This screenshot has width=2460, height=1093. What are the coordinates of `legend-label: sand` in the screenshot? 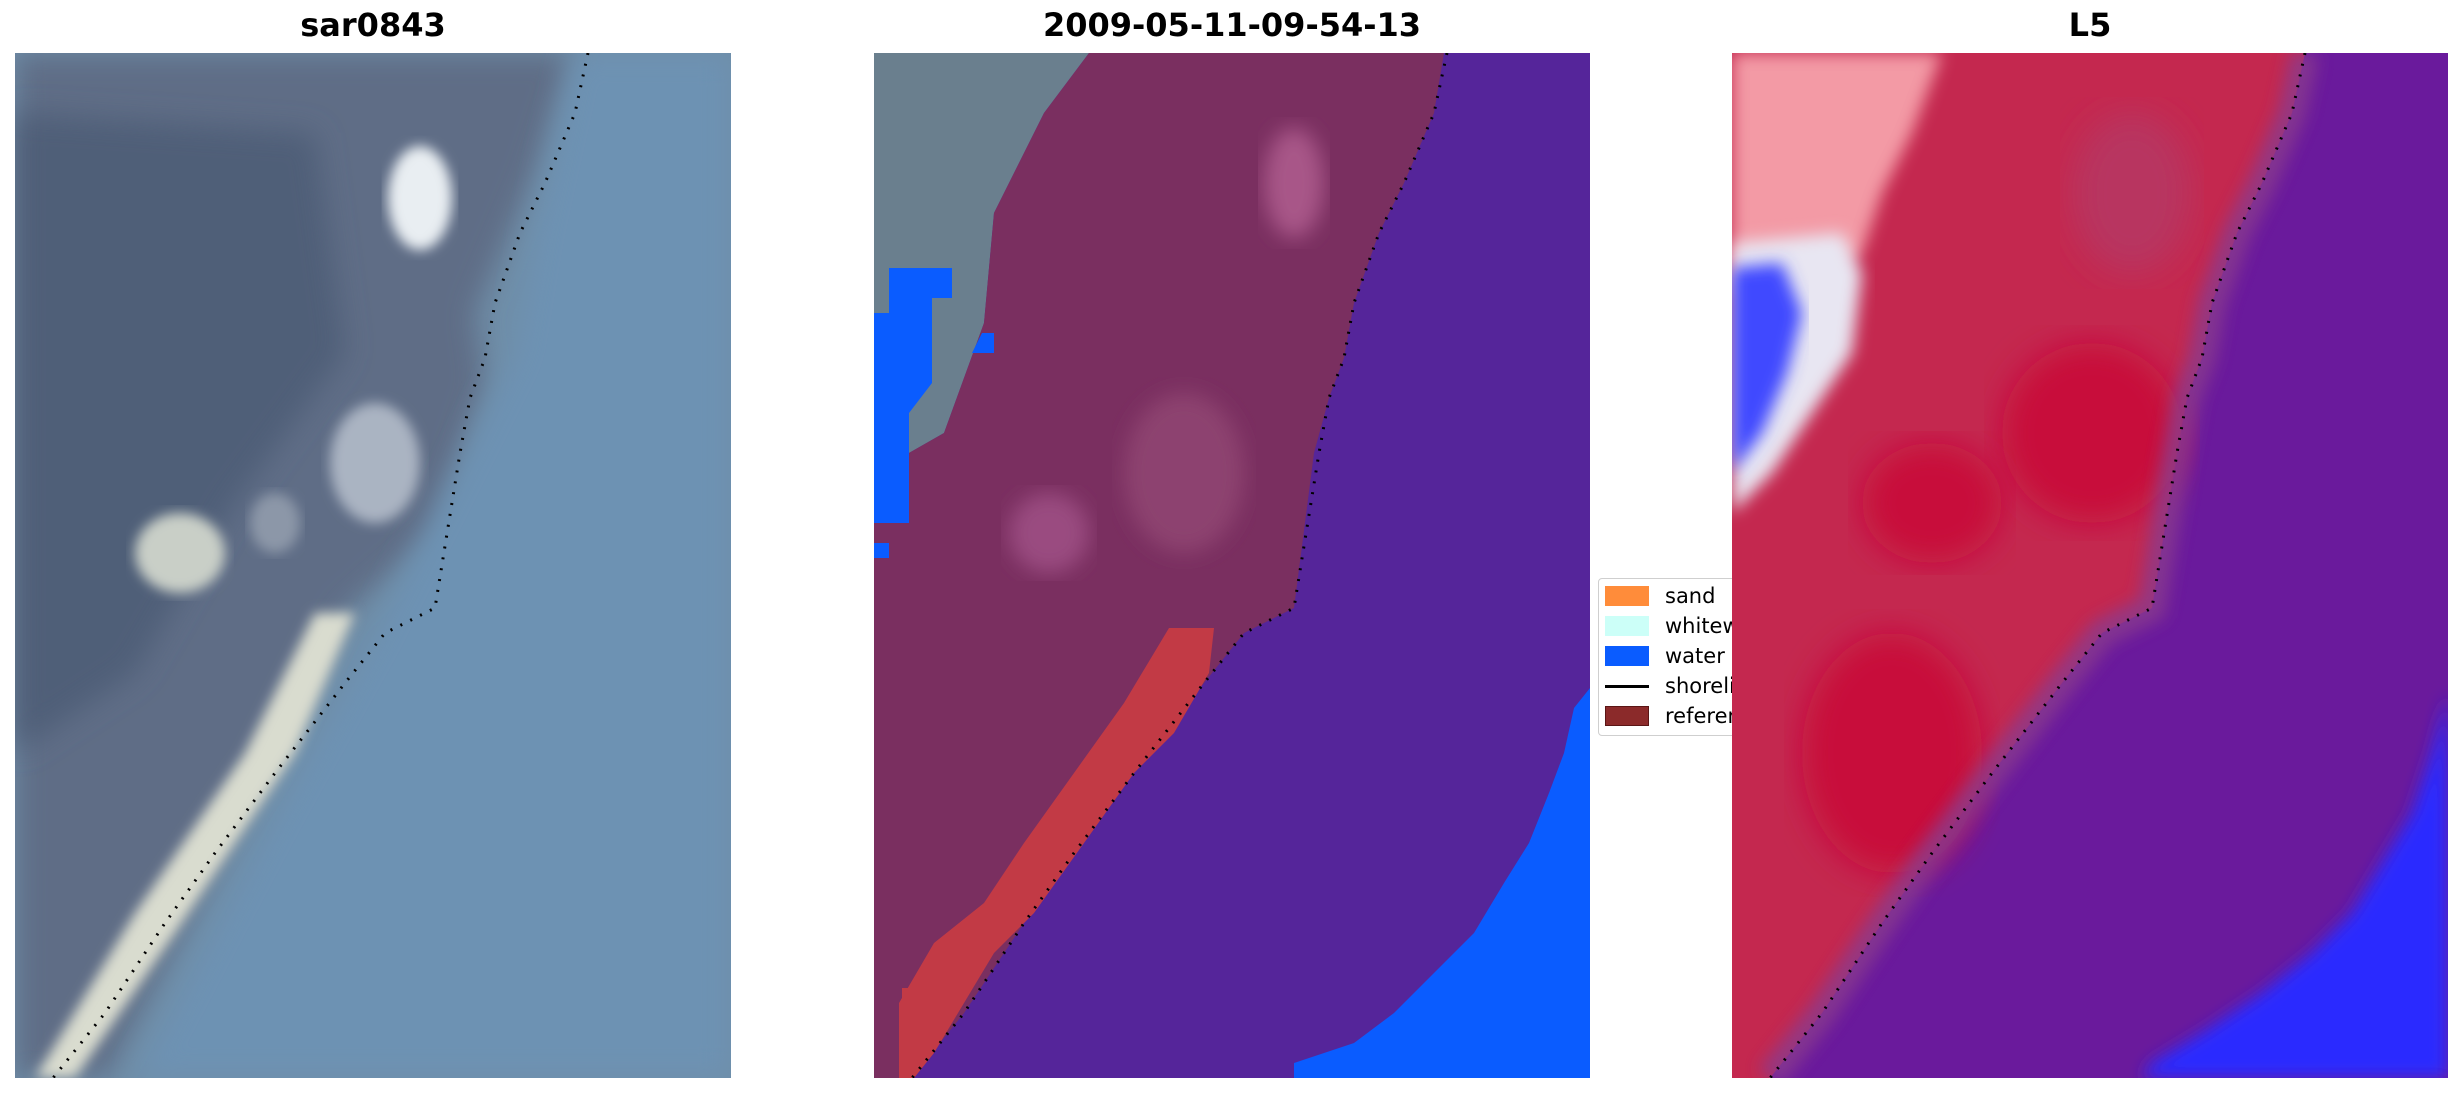 It's located at (1690, 596).